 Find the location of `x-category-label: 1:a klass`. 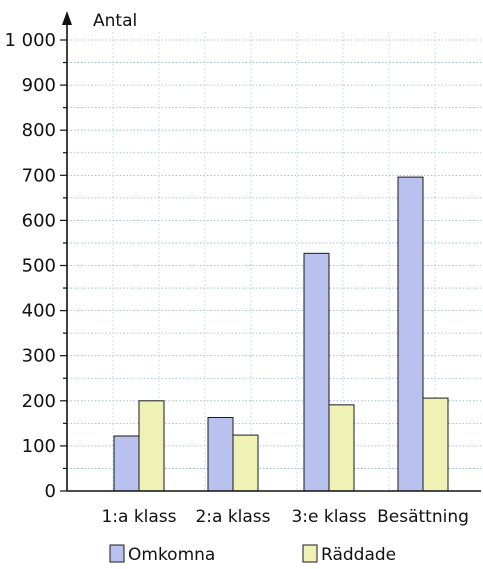

x-category-label: 1:a klass is located at coordinates (138, 517).